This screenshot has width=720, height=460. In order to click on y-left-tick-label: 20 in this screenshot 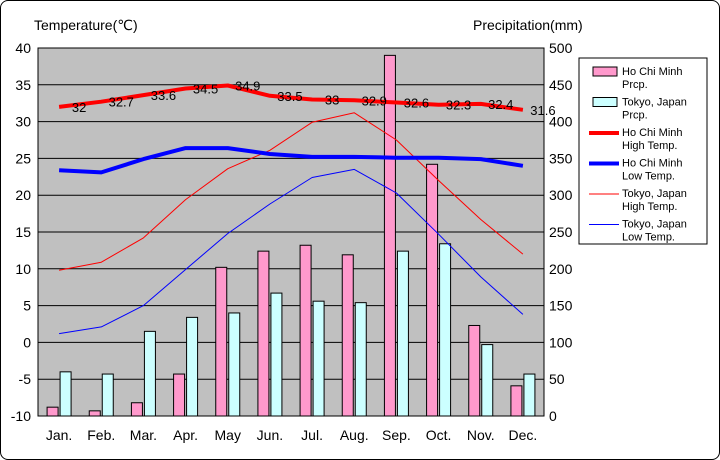, I will do `click(23, 195)`.